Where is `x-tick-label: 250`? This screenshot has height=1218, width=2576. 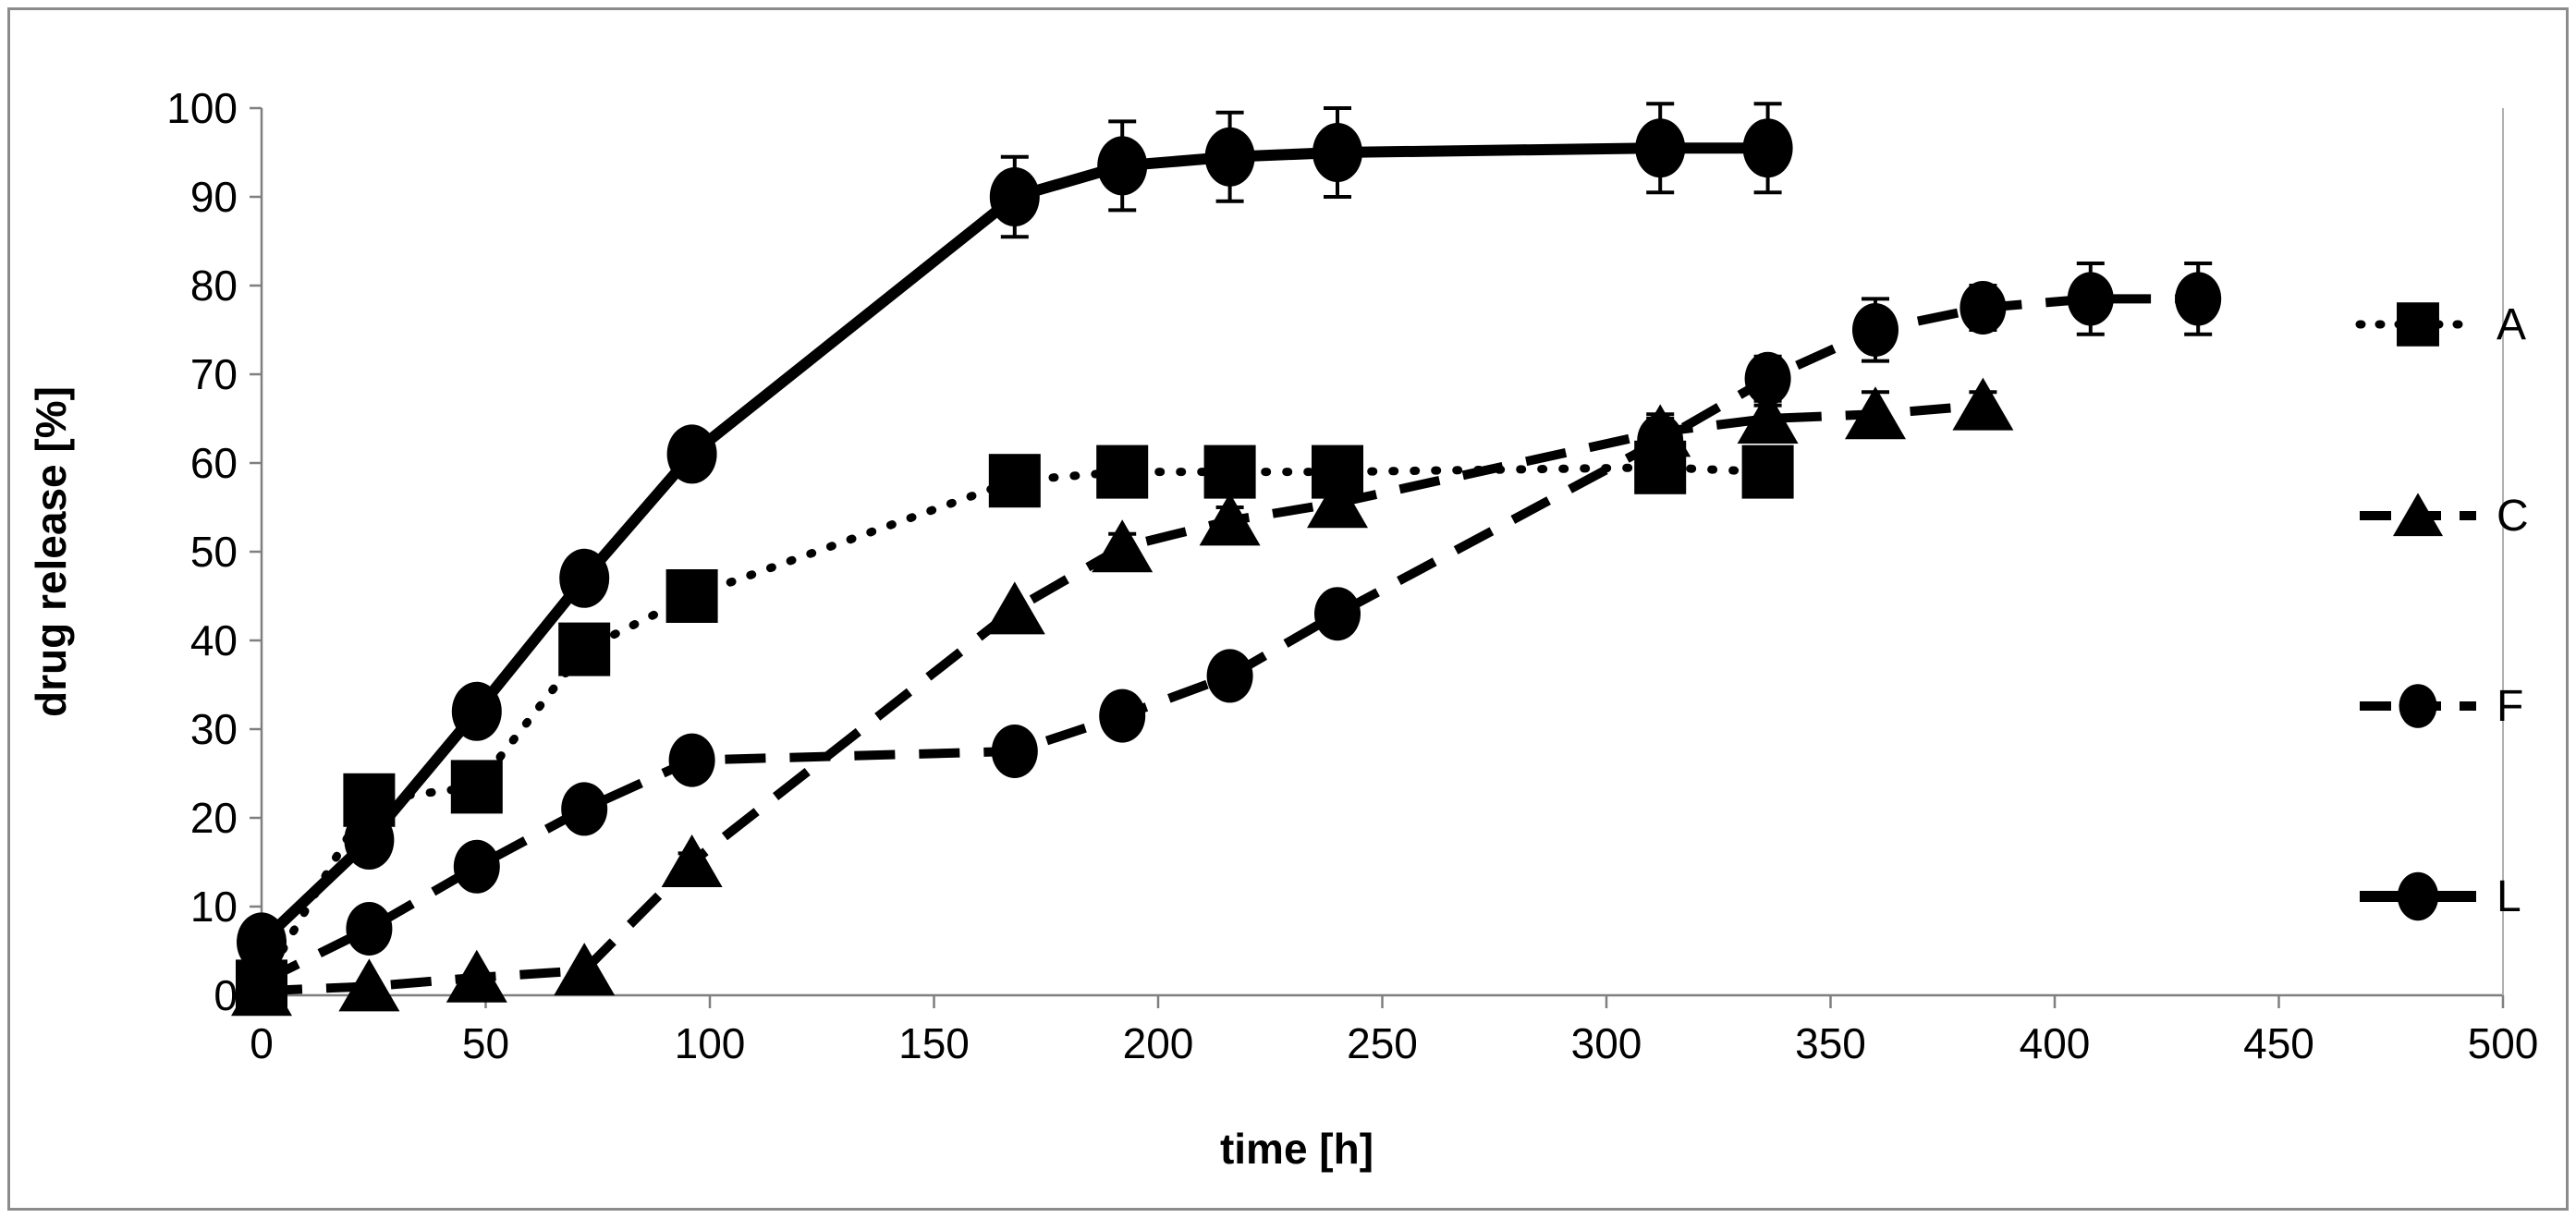 x-tick-label: 250 is located at coordinates (1382, 1043).